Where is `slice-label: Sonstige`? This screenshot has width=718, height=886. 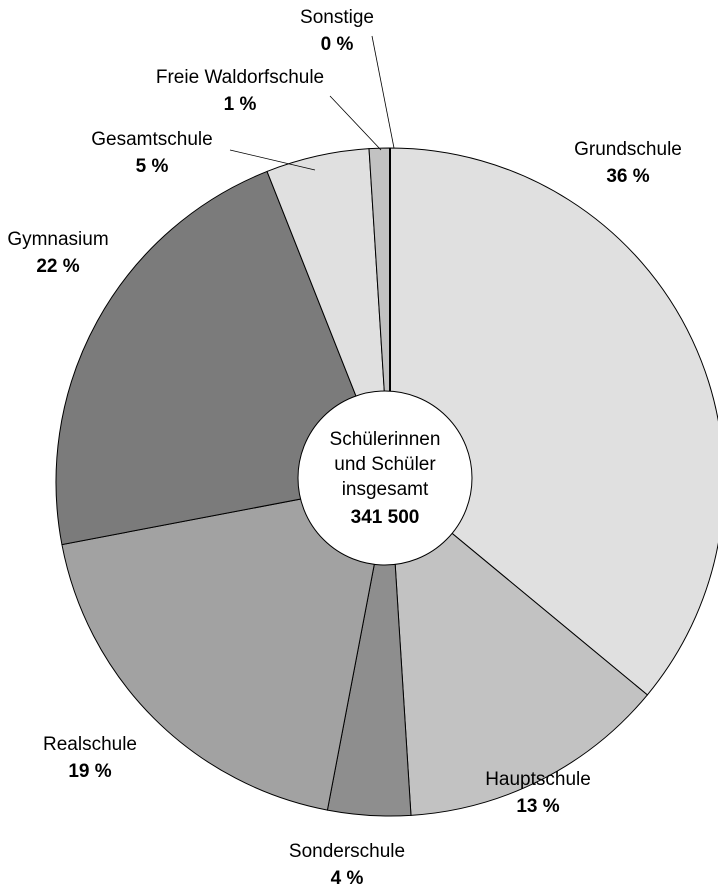 slice-label: Sonstige is located at coordinates (337, 17).